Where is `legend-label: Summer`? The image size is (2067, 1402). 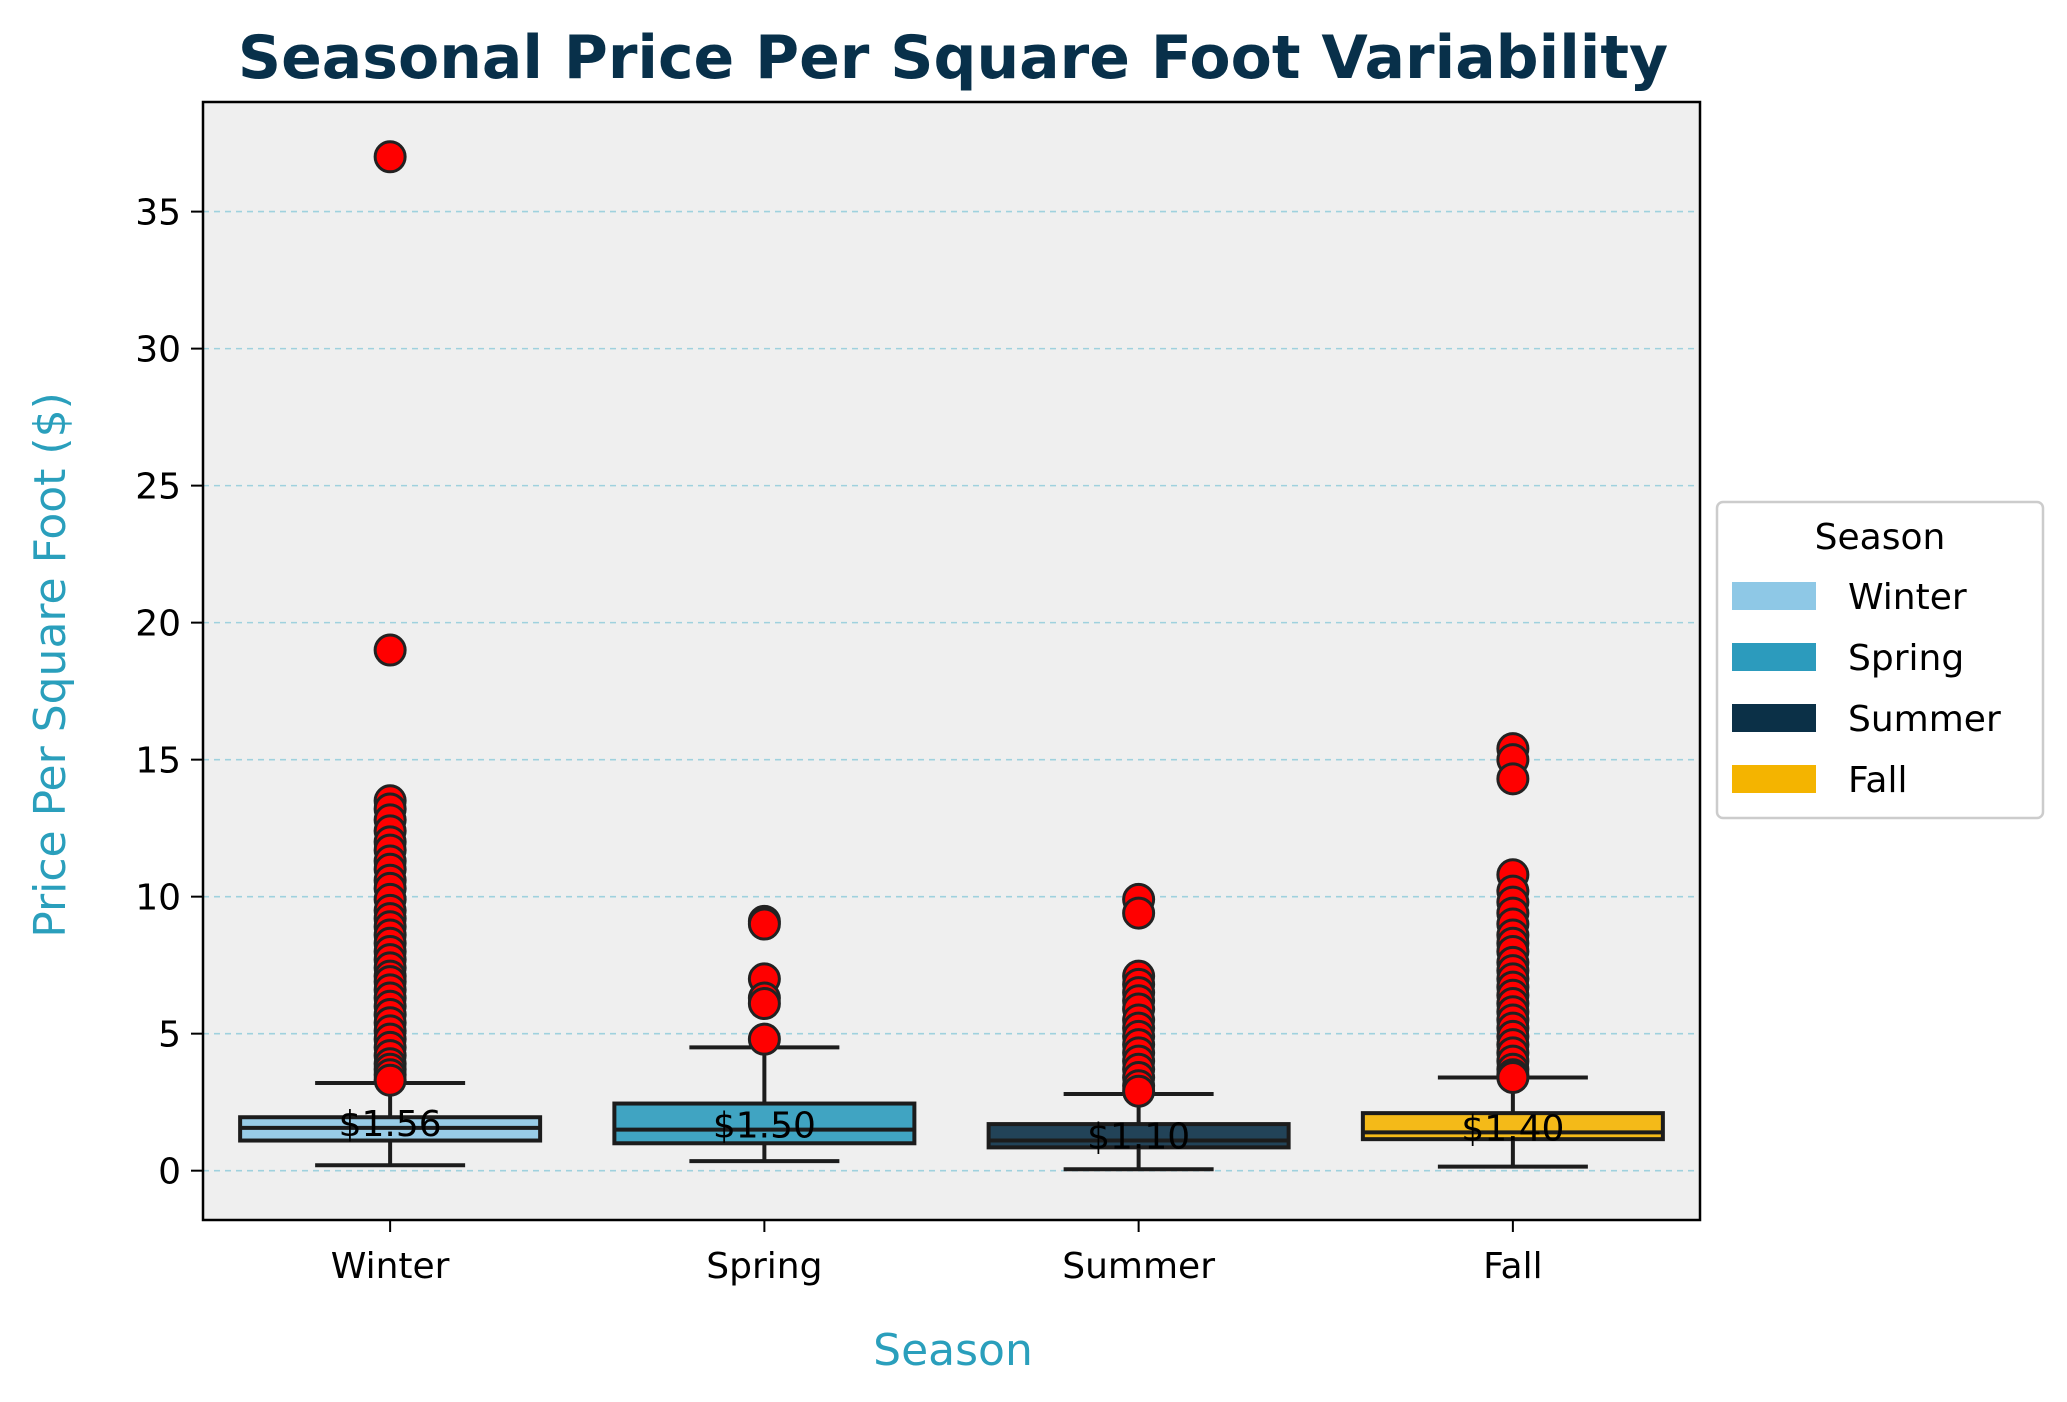
legend-label: Summer is located at coordinates (1924, 719).